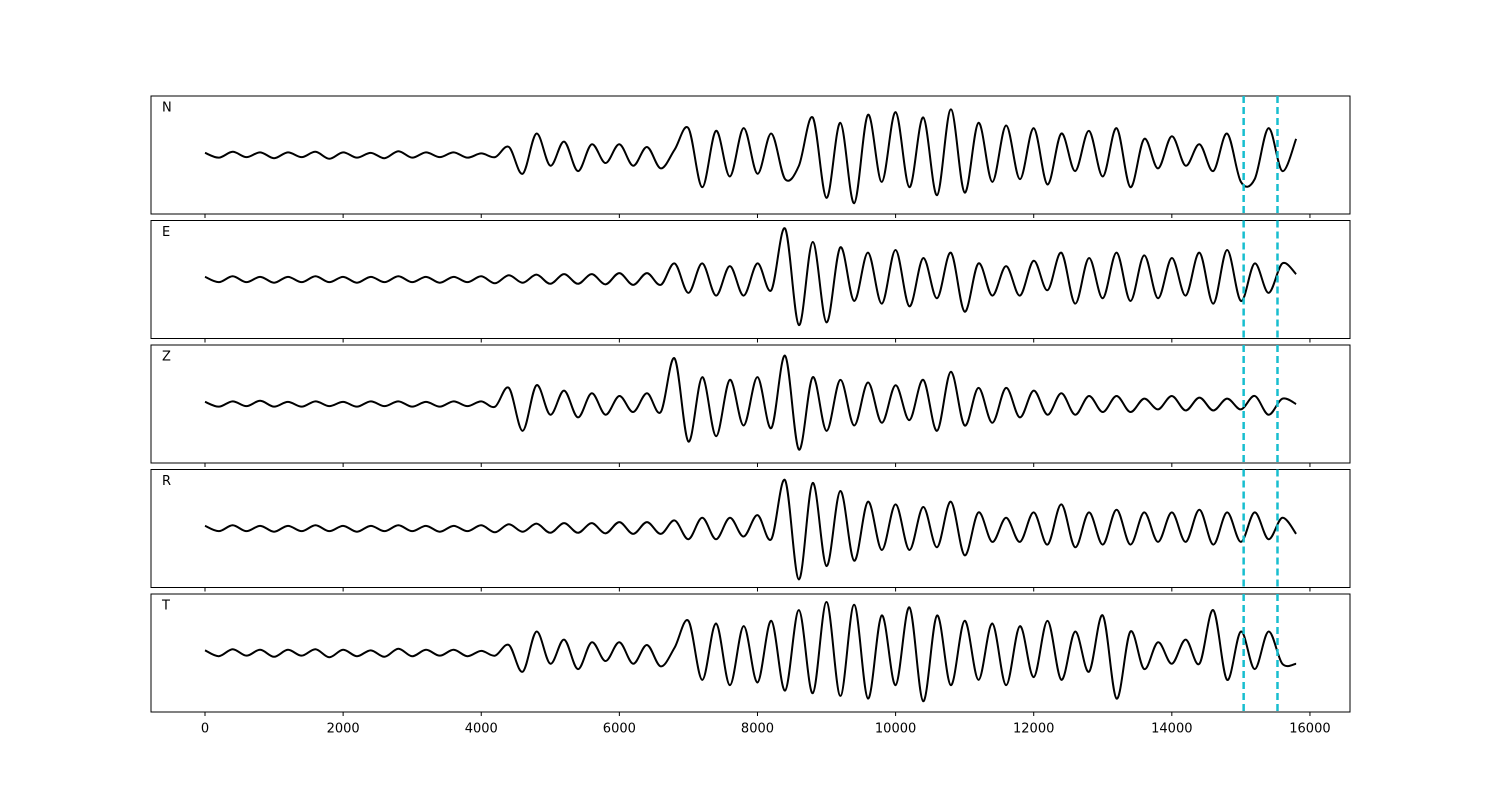 The image size is (1500, 800). Describe the element at coordinates (166, 232) in the screenshot. I see `panel-label: E` at that location.